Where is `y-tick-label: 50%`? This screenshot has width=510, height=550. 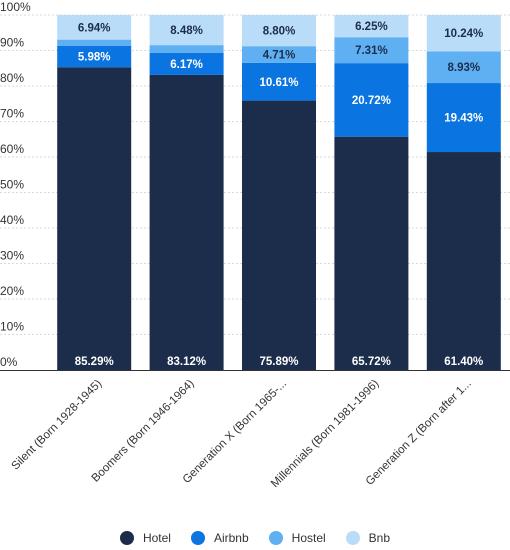 y-tick-label: 50% is located at coordinates (12, 185).